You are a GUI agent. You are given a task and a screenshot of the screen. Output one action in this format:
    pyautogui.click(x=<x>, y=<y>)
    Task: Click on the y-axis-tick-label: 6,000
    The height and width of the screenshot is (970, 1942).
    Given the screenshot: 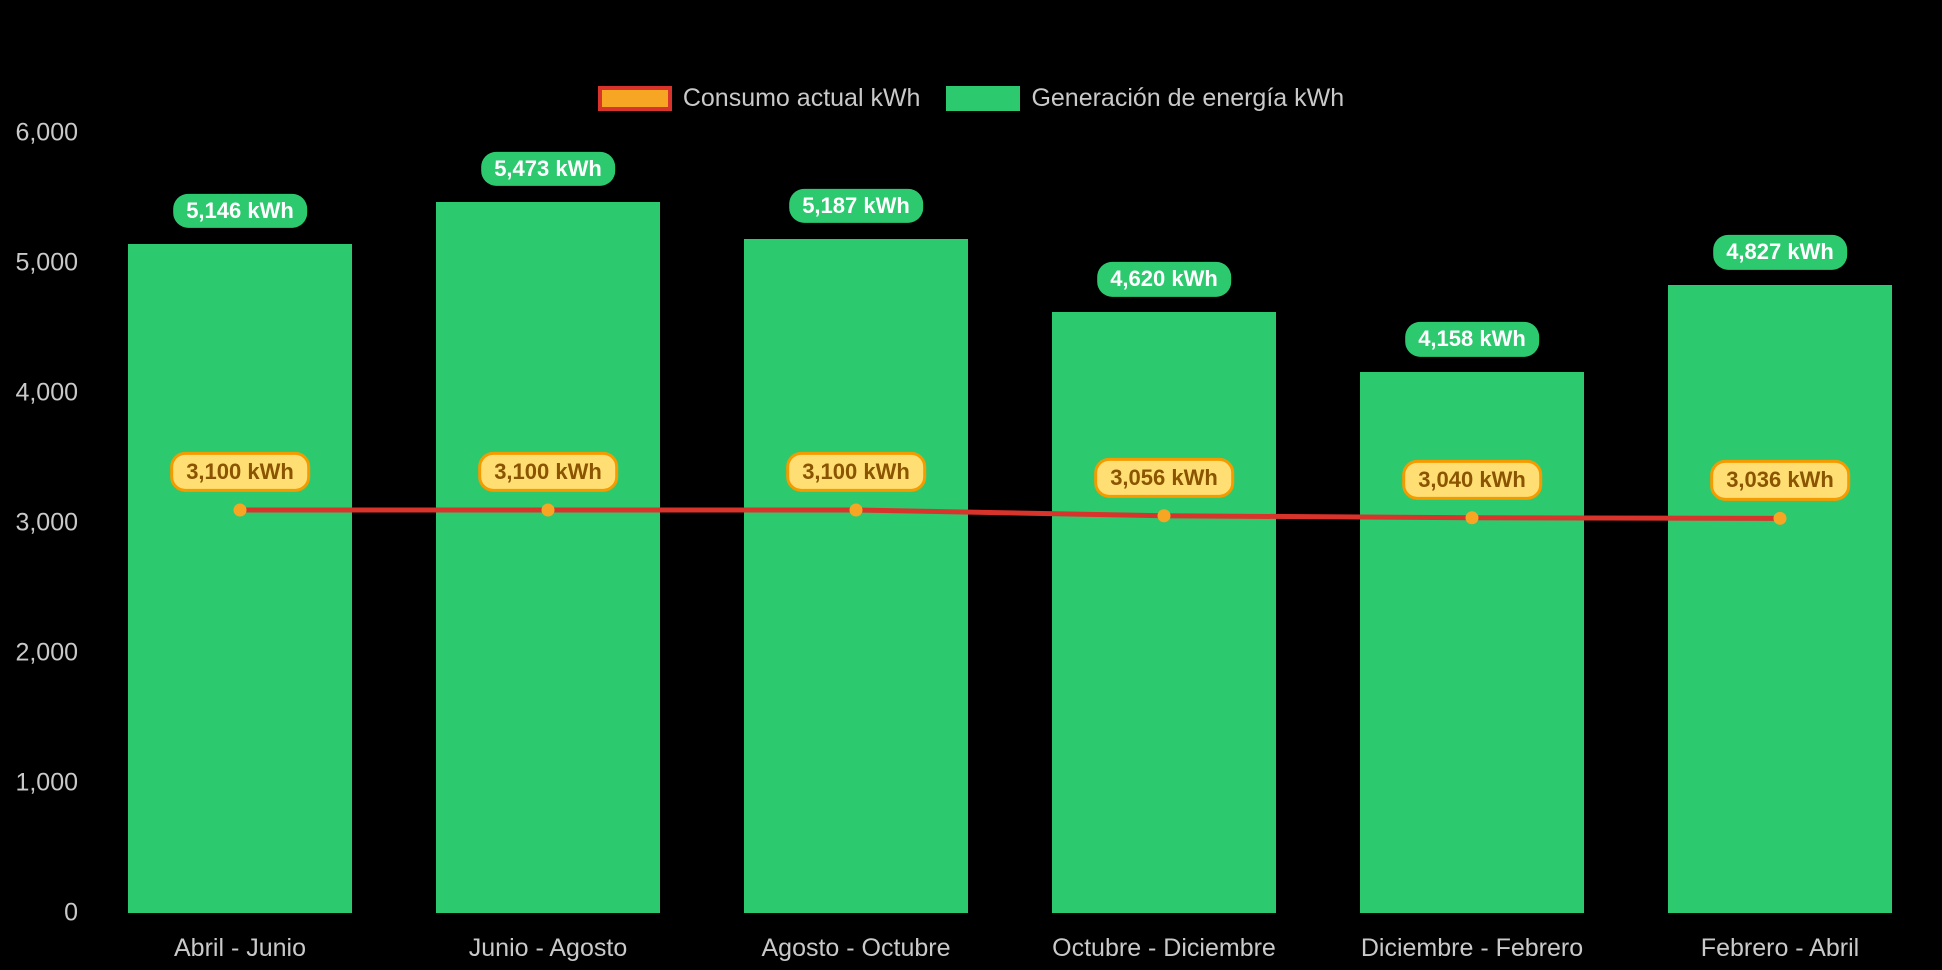 What is the action you would take?
    pyautogui.click(x=46, y=132)
    